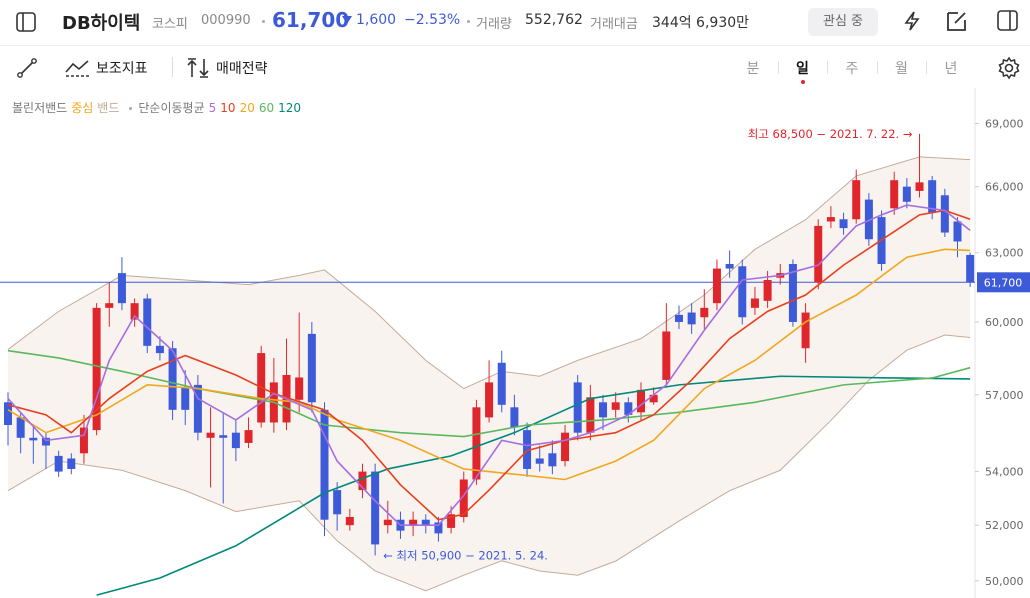  Describe the element at coordinates (802, 69) in the screenshot. I see `period-tab: 일` at that location.